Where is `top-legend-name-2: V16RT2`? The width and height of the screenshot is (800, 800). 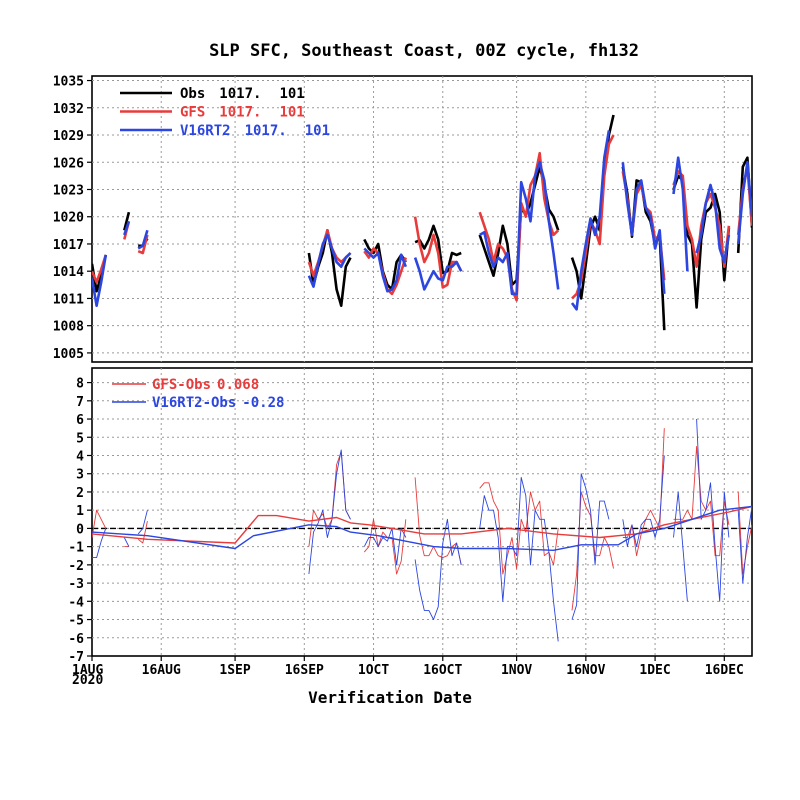
top-legend-name-2: V16RT2 is located at coordinates (205, 131).